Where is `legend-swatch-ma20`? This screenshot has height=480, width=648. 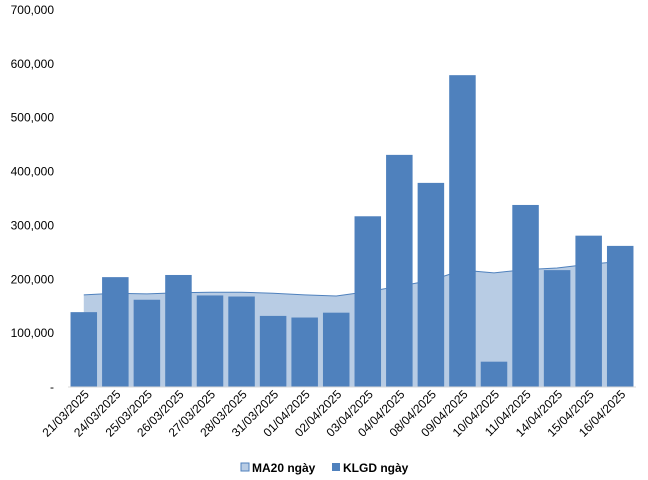
legend-swatch-ma20 is located at coordinates (245, 467).